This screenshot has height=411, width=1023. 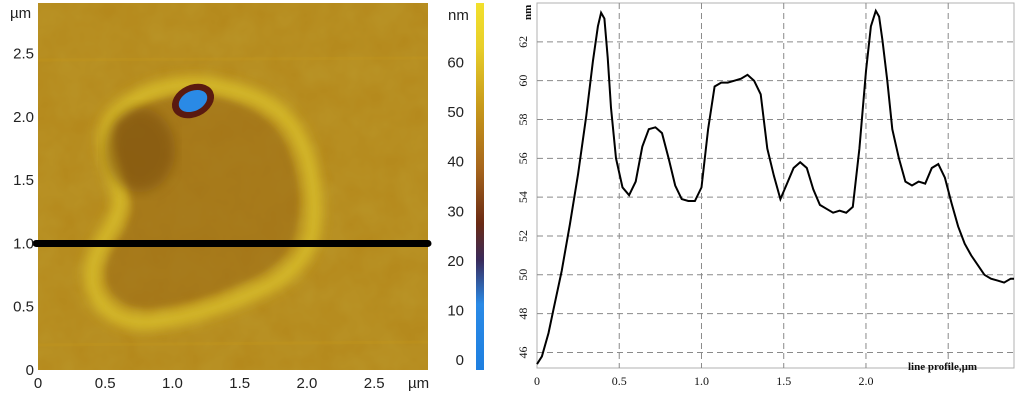 What do you see at coordinates (105, 383) in the screenshot?
I see `afm-x-tick-1: 0.5` at bounding box center [105, 383].